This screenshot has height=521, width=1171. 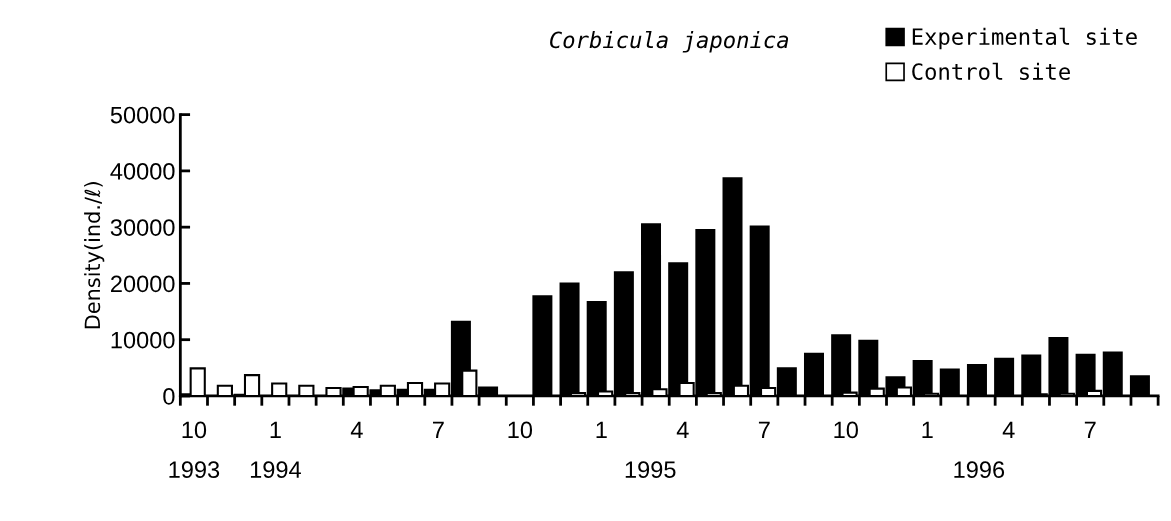 I want to click on text: 1996, so click(x=979, y=470).